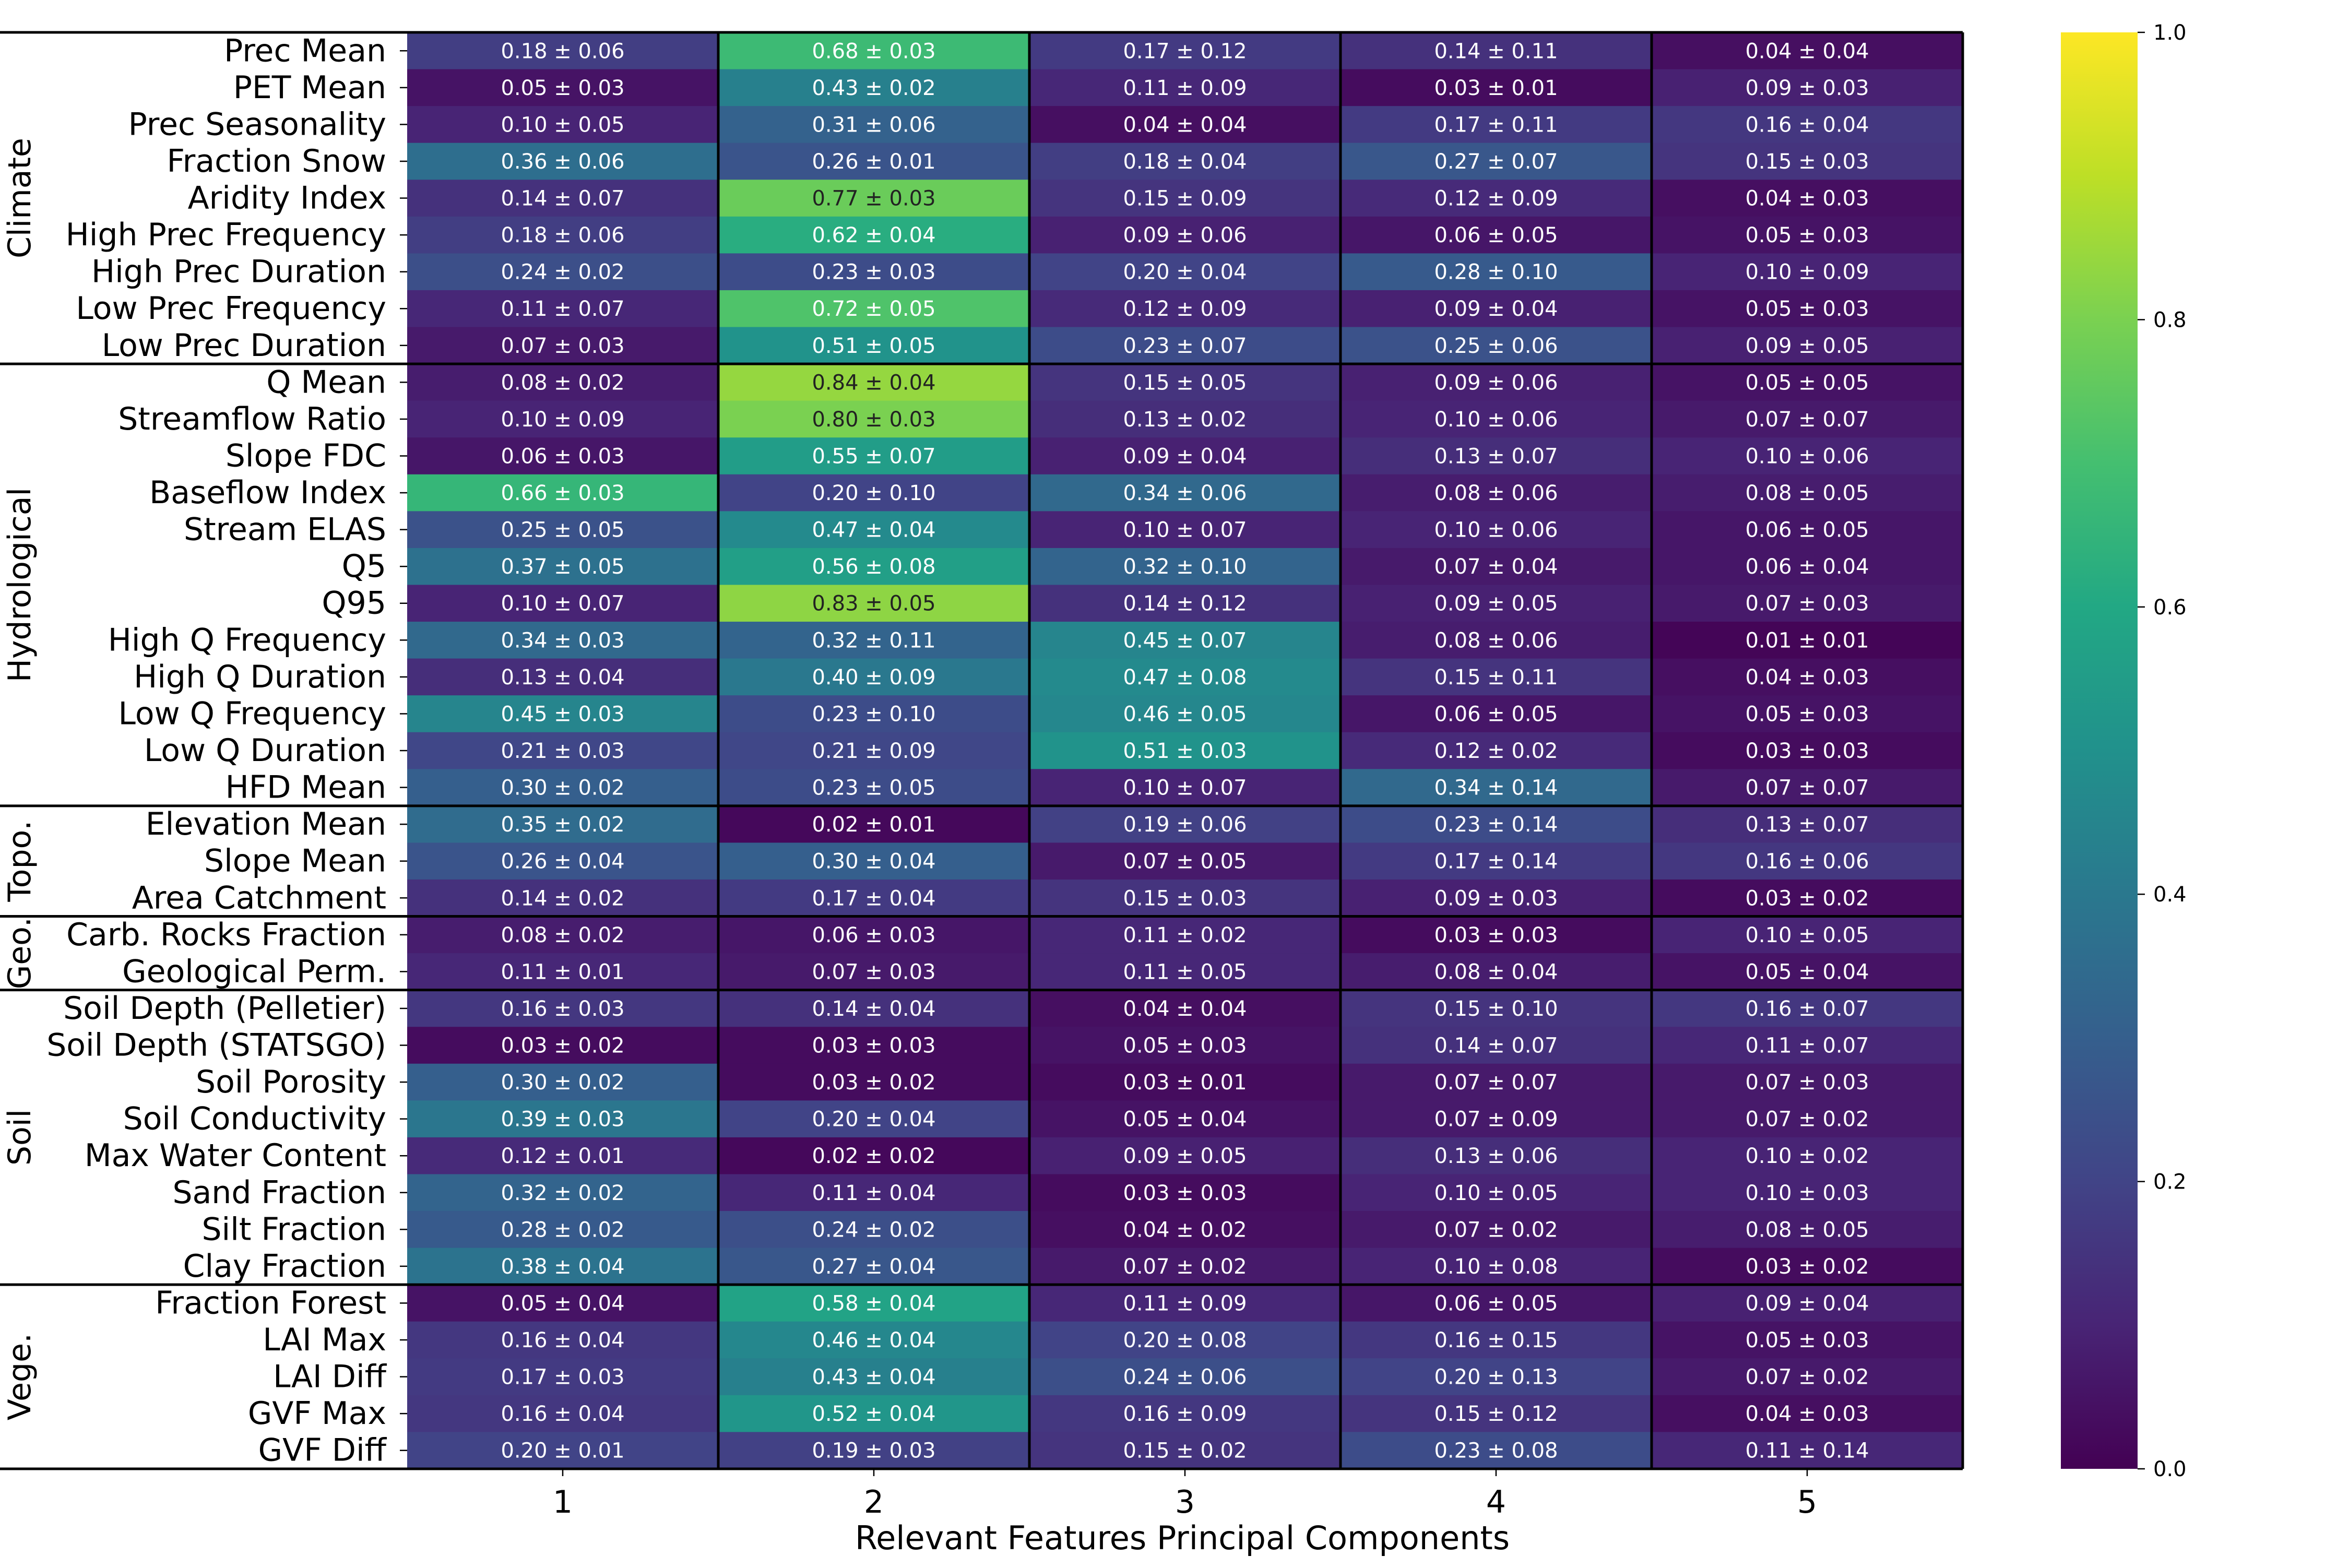  Describe the element at coordinates (2170, 320) in the screenshot. I see `colorbar-tick-label: 0.8` at that location.